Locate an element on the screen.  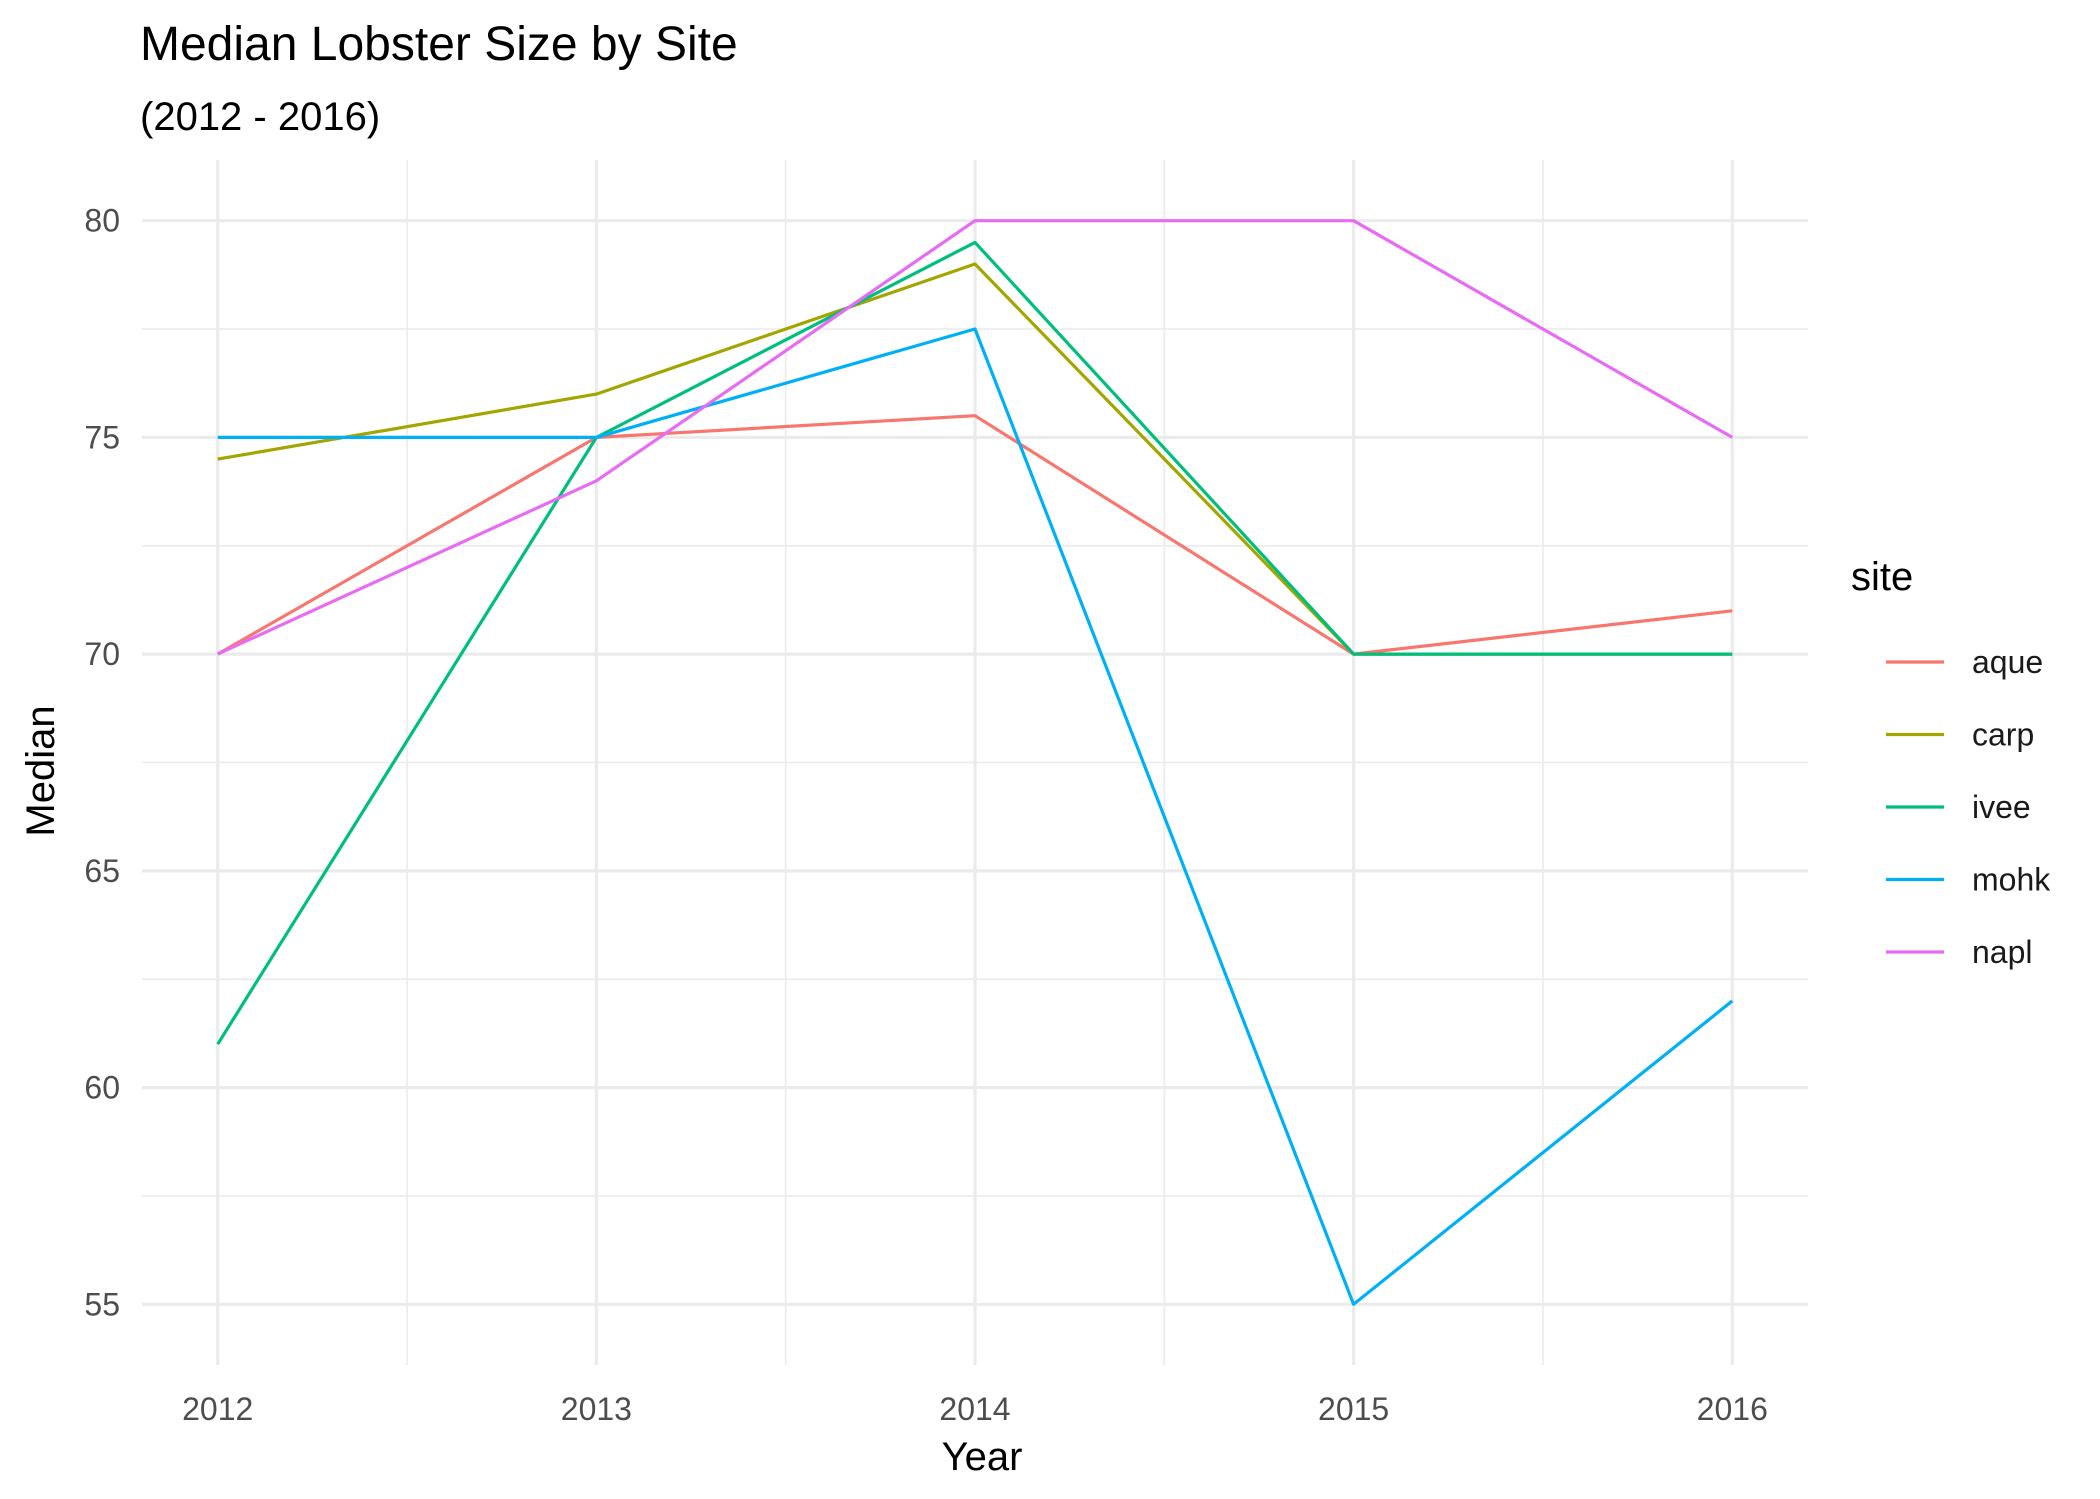
legend-label-napl: napl is located at coordinates (2002, 952).